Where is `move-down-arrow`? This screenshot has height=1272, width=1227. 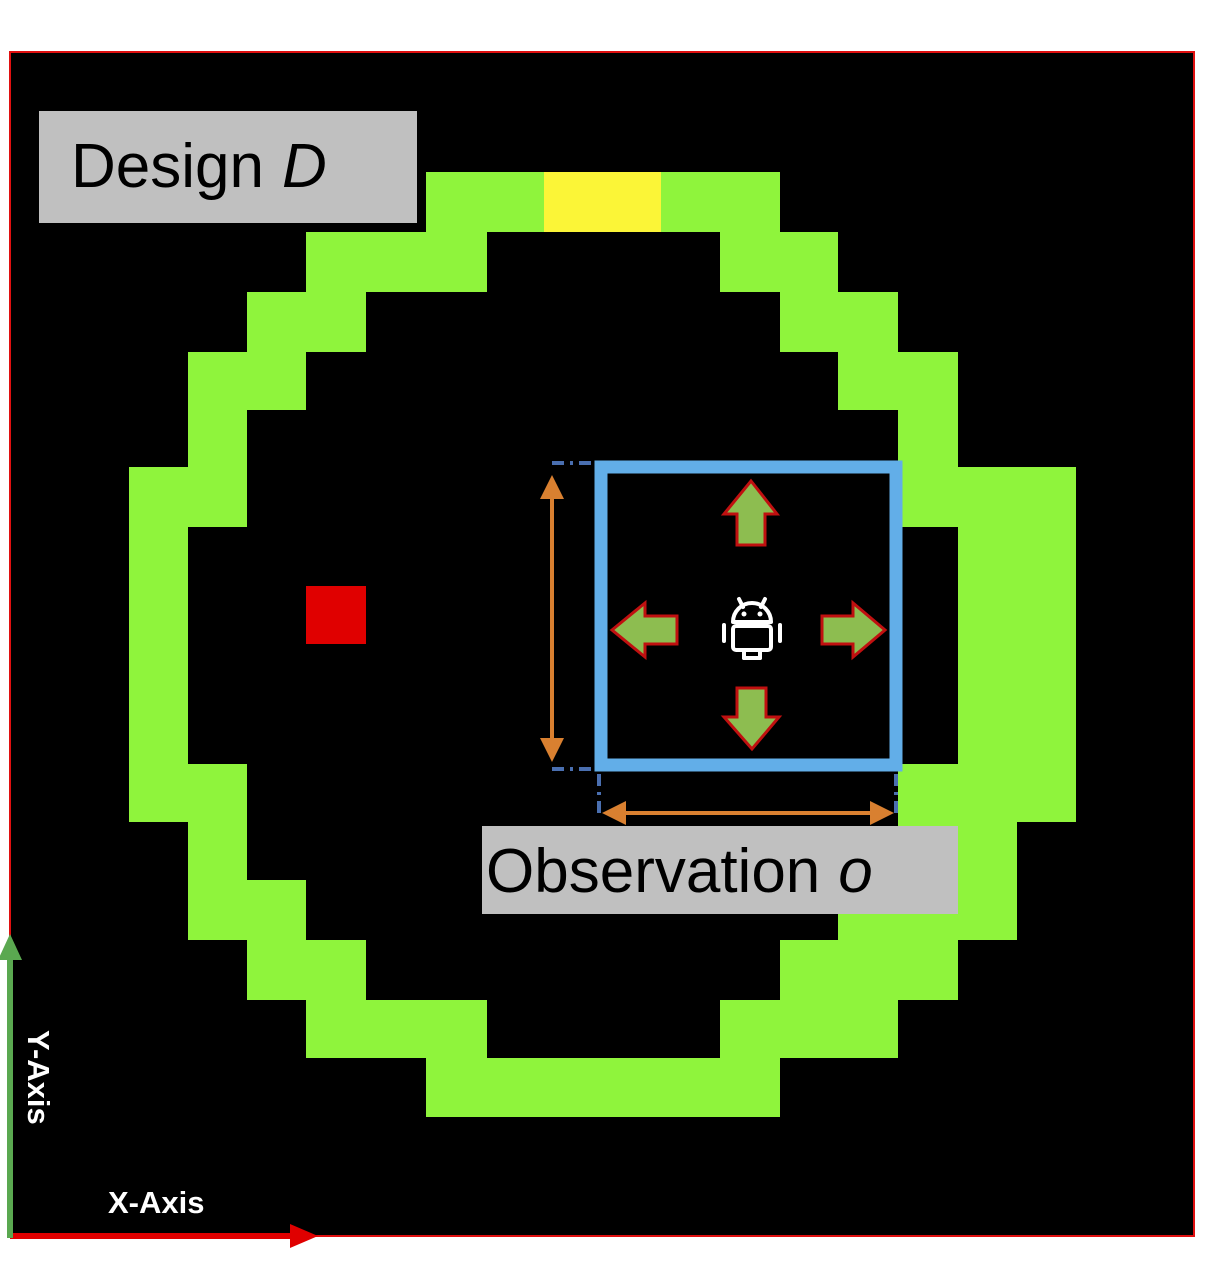
move-down-arrow is located at coordinates (751, 719).